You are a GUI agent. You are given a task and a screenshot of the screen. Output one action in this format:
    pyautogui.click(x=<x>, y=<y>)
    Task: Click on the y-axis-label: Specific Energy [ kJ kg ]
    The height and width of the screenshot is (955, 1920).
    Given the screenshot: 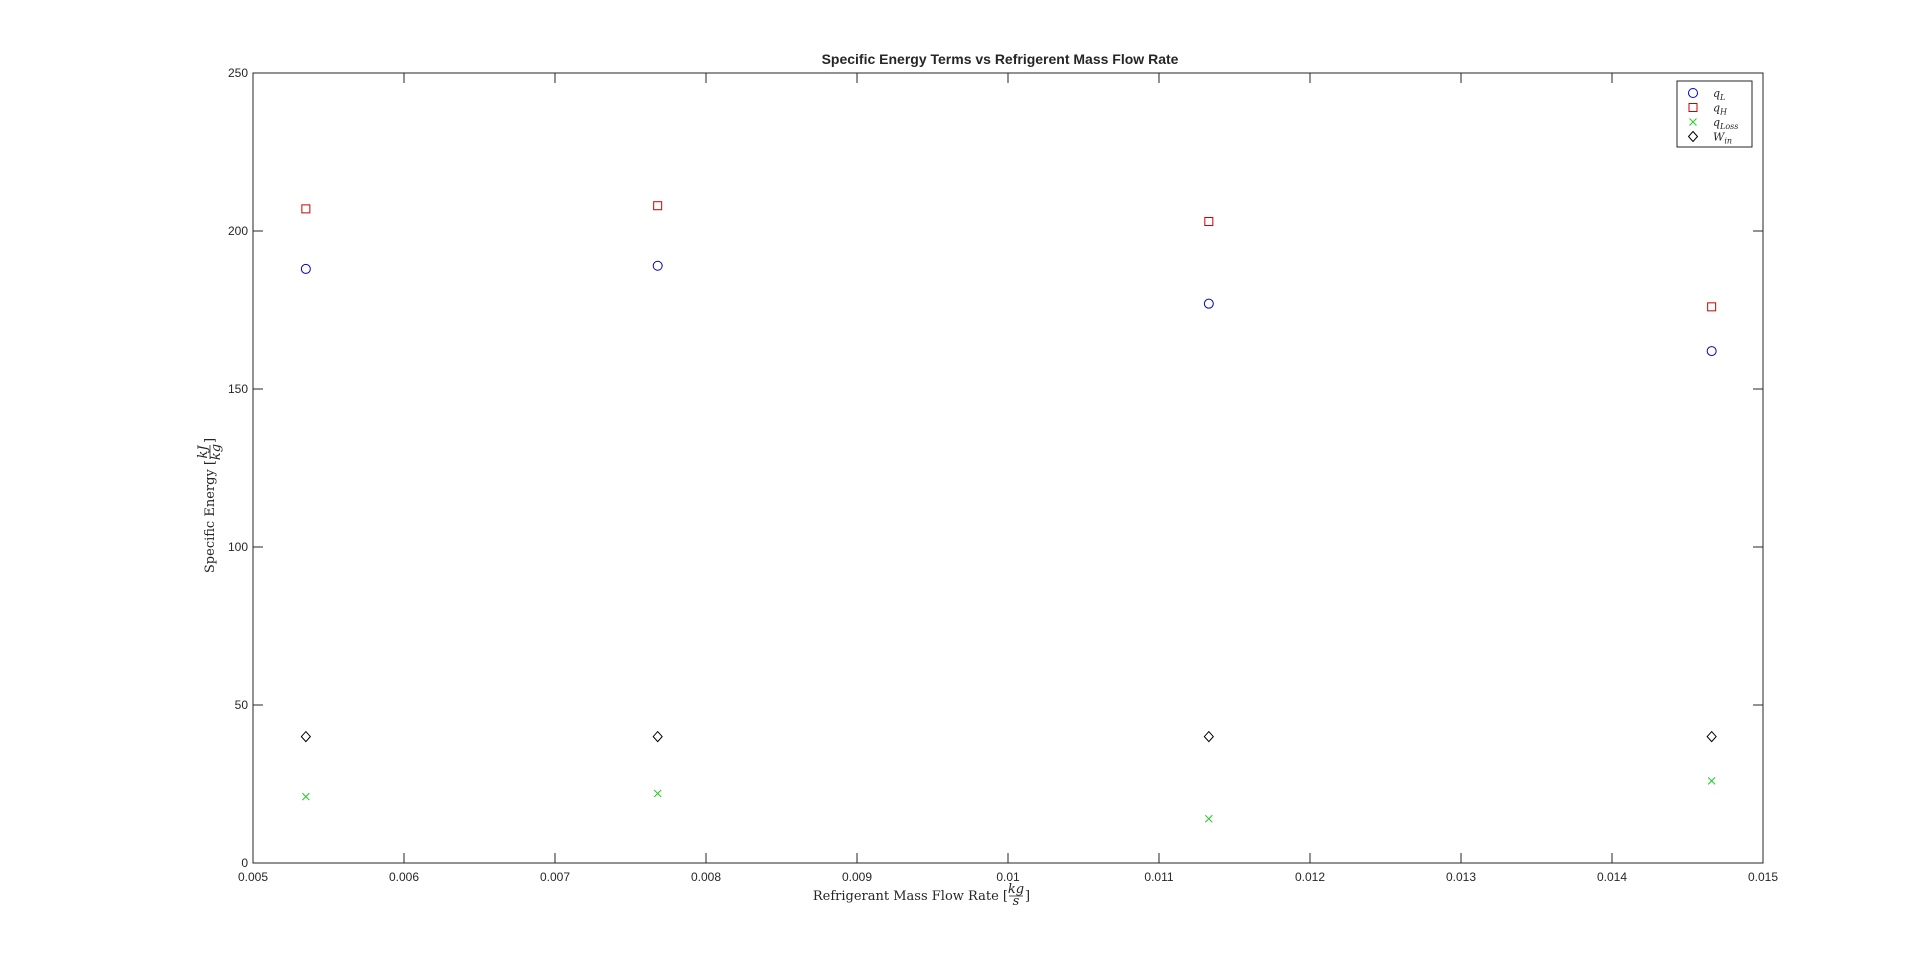 What is the action you would take?
    pyautogui.click(x=210, y=505)
    